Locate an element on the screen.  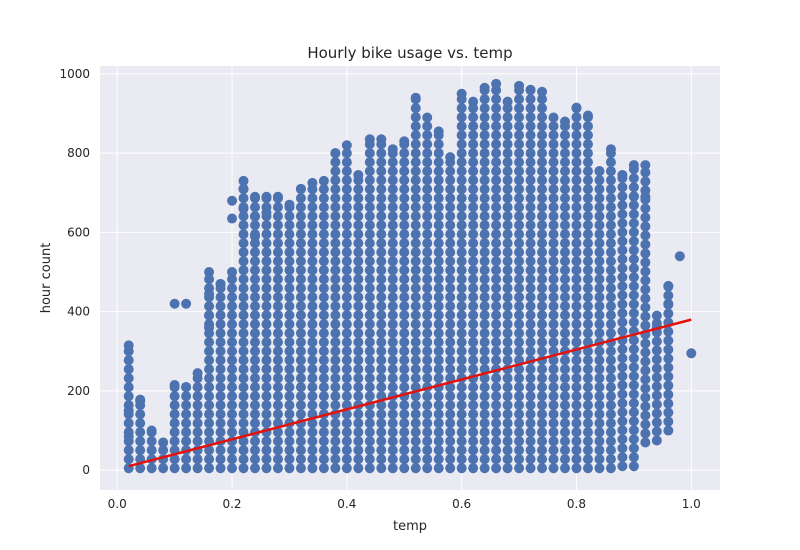
y-tick-label: 400 is located at coordinates (78, 312).